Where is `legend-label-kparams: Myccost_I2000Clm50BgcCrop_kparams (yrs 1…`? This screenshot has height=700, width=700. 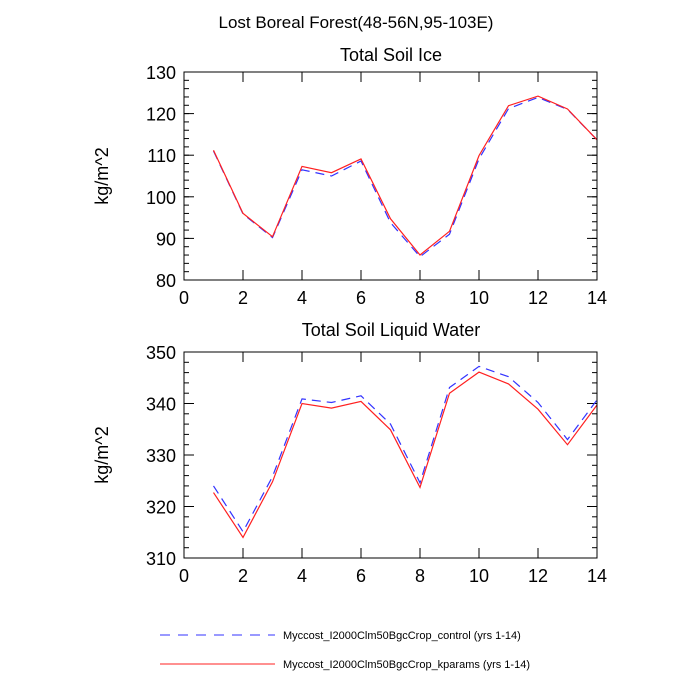 legend-label-kparams: Myccost_I2000Clm50BgcCrop_kparams (yrs 1… is located at coordinates (406, 665).